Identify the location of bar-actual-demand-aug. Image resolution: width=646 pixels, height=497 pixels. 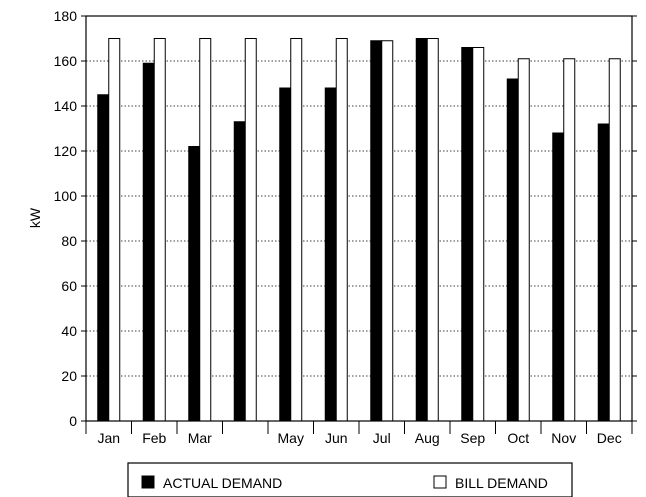
(421, 230).